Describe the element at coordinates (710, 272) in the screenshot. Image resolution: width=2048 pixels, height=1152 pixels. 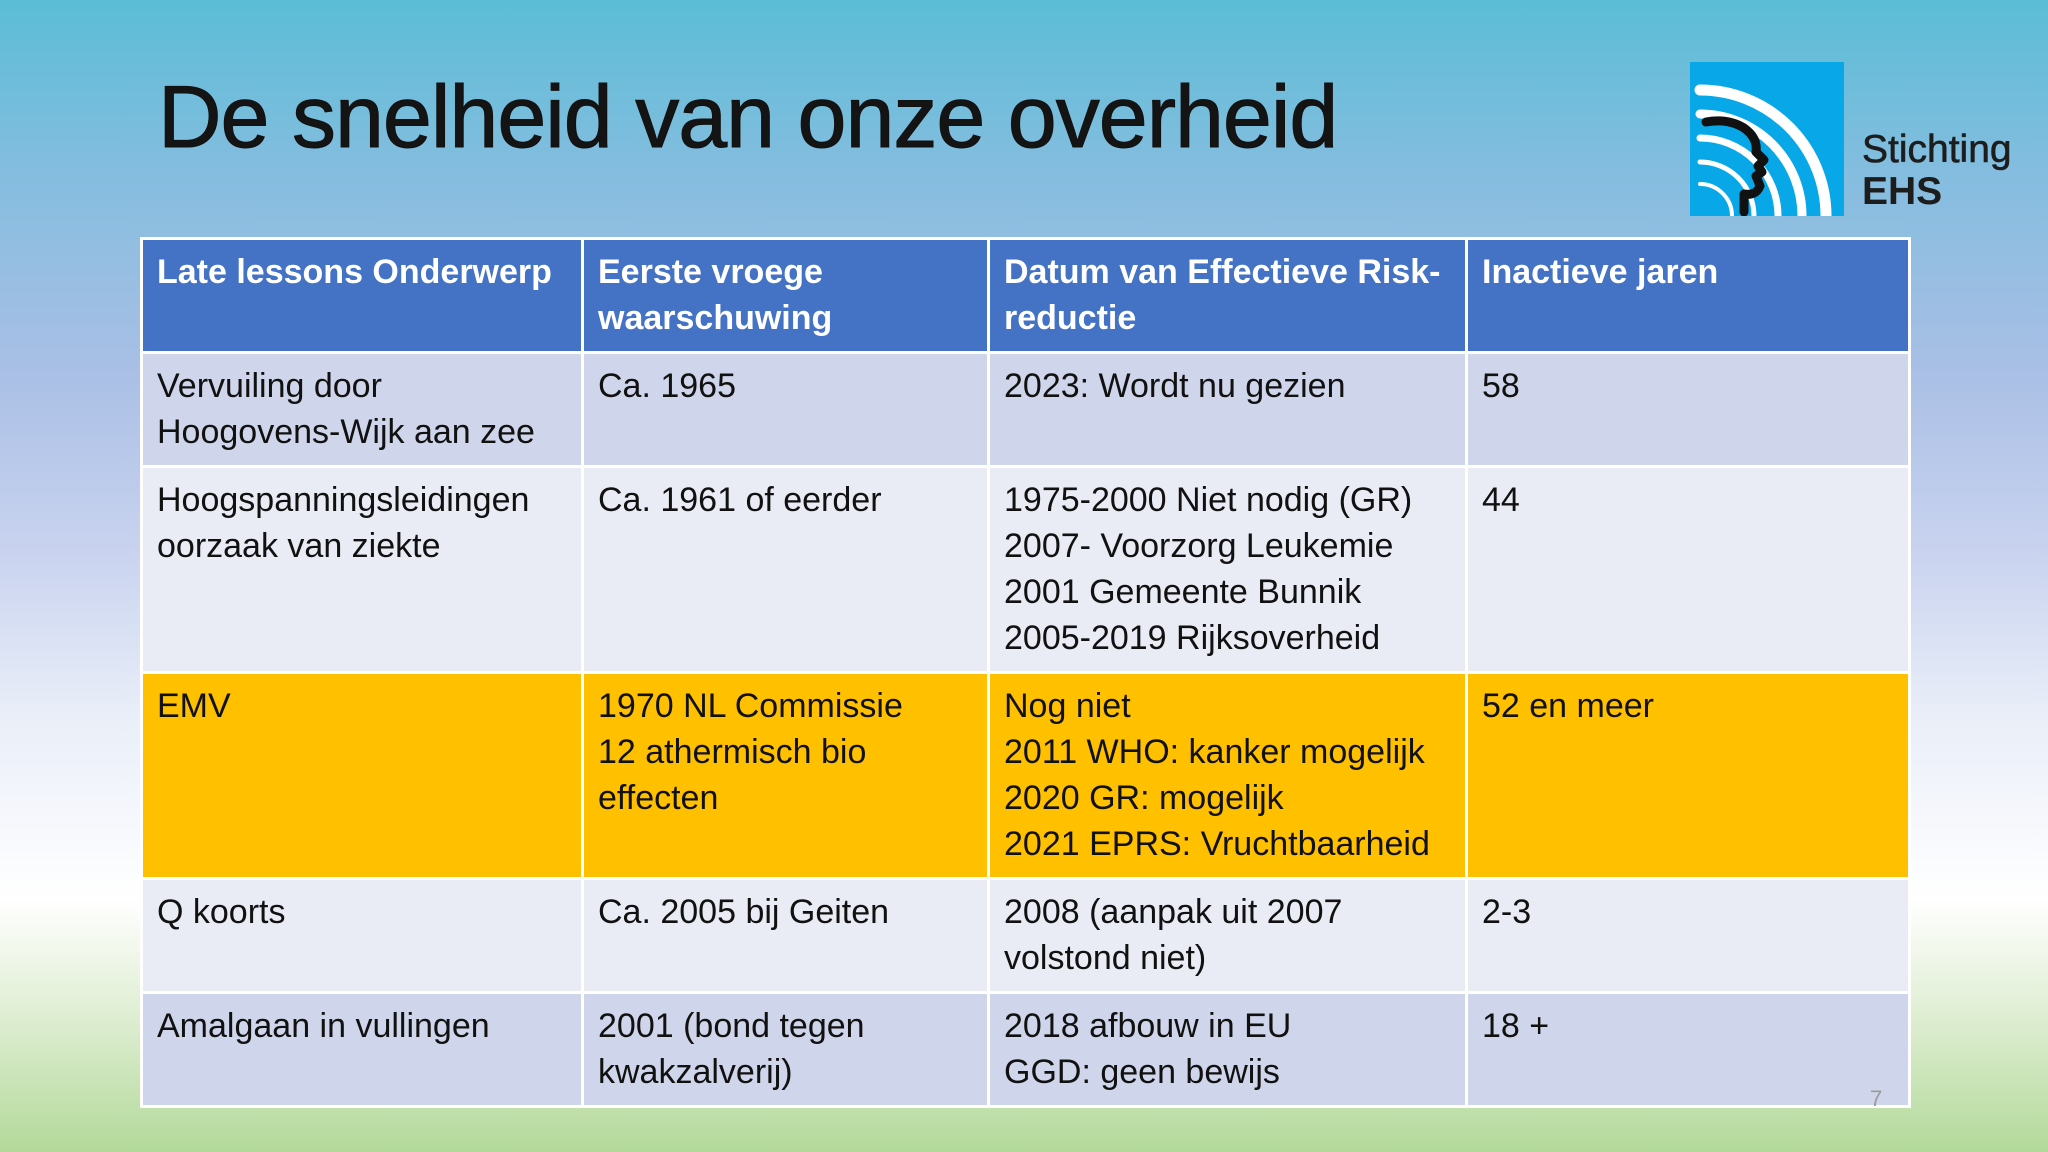
I see `header-line: Eerste vroege` at that location.